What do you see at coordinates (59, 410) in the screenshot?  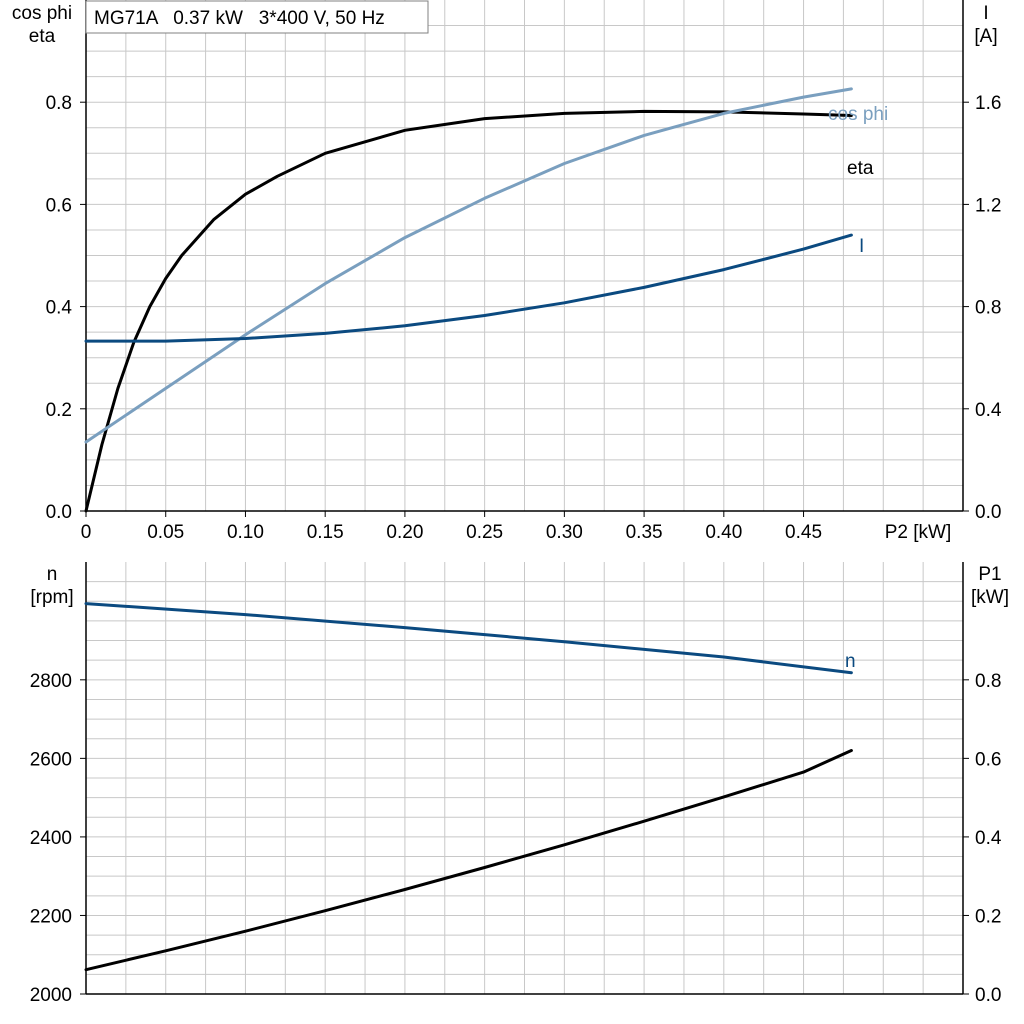 I see `top-left-tick-label: 0.2` at bounding box center [59, 410].